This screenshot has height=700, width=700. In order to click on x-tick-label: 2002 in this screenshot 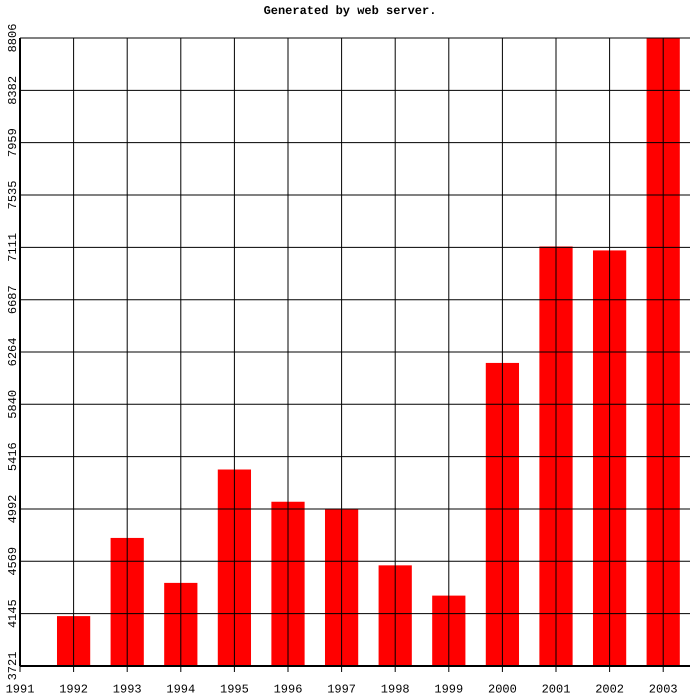, I will do `click(609, 689)`.